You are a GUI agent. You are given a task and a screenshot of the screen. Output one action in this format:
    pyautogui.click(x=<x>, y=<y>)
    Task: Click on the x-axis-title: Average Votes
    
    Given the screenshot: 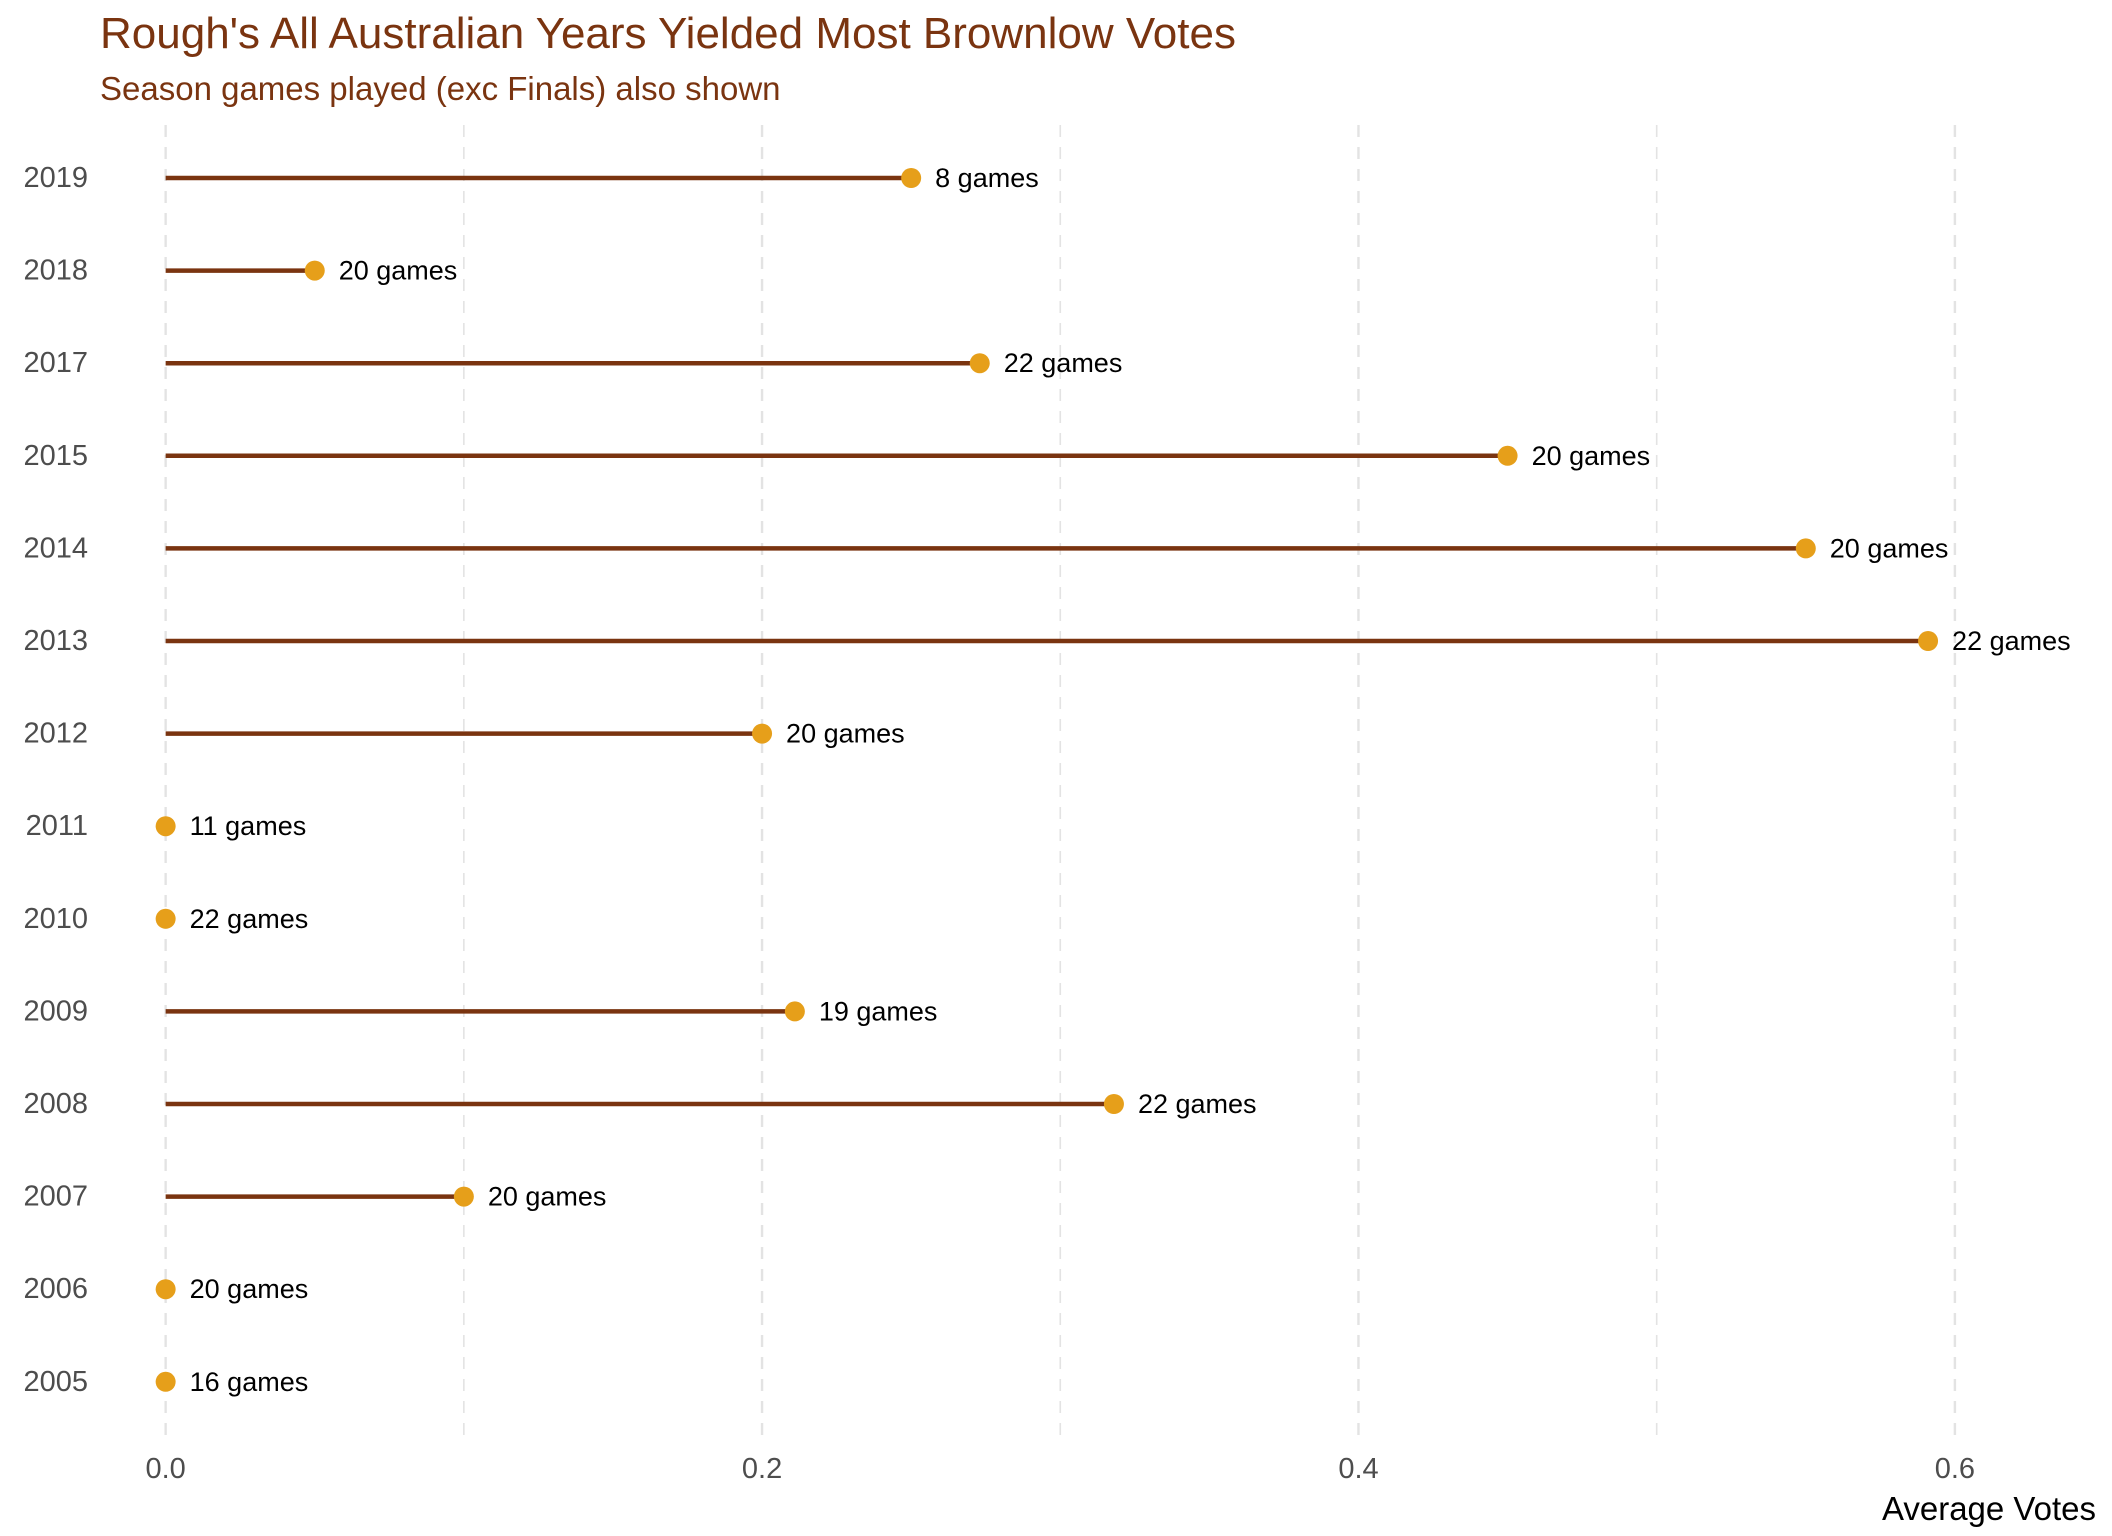 What is the action you would take?
    pyautogui.click(x=1989, y=1508)
    